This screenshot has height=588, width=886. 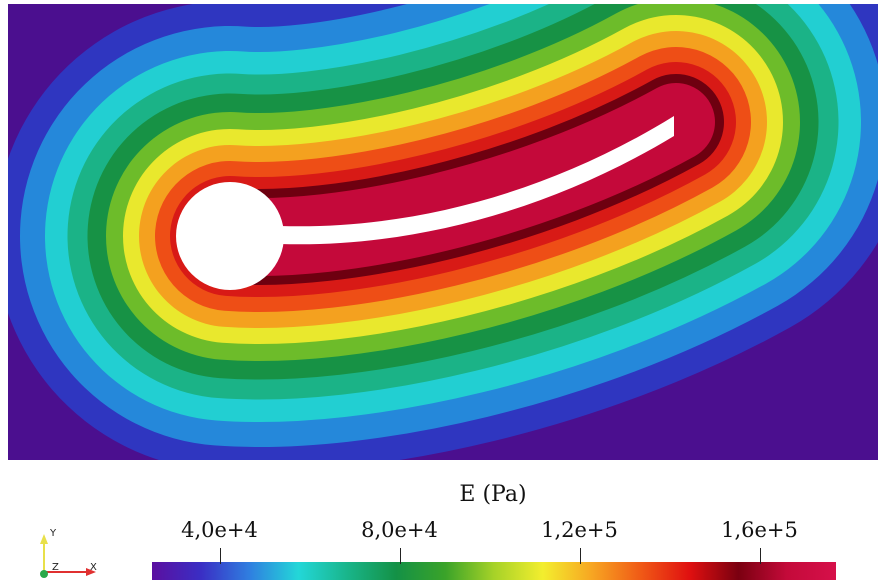 I want to click on axis-x-label: X, so click(x=93, y=567).